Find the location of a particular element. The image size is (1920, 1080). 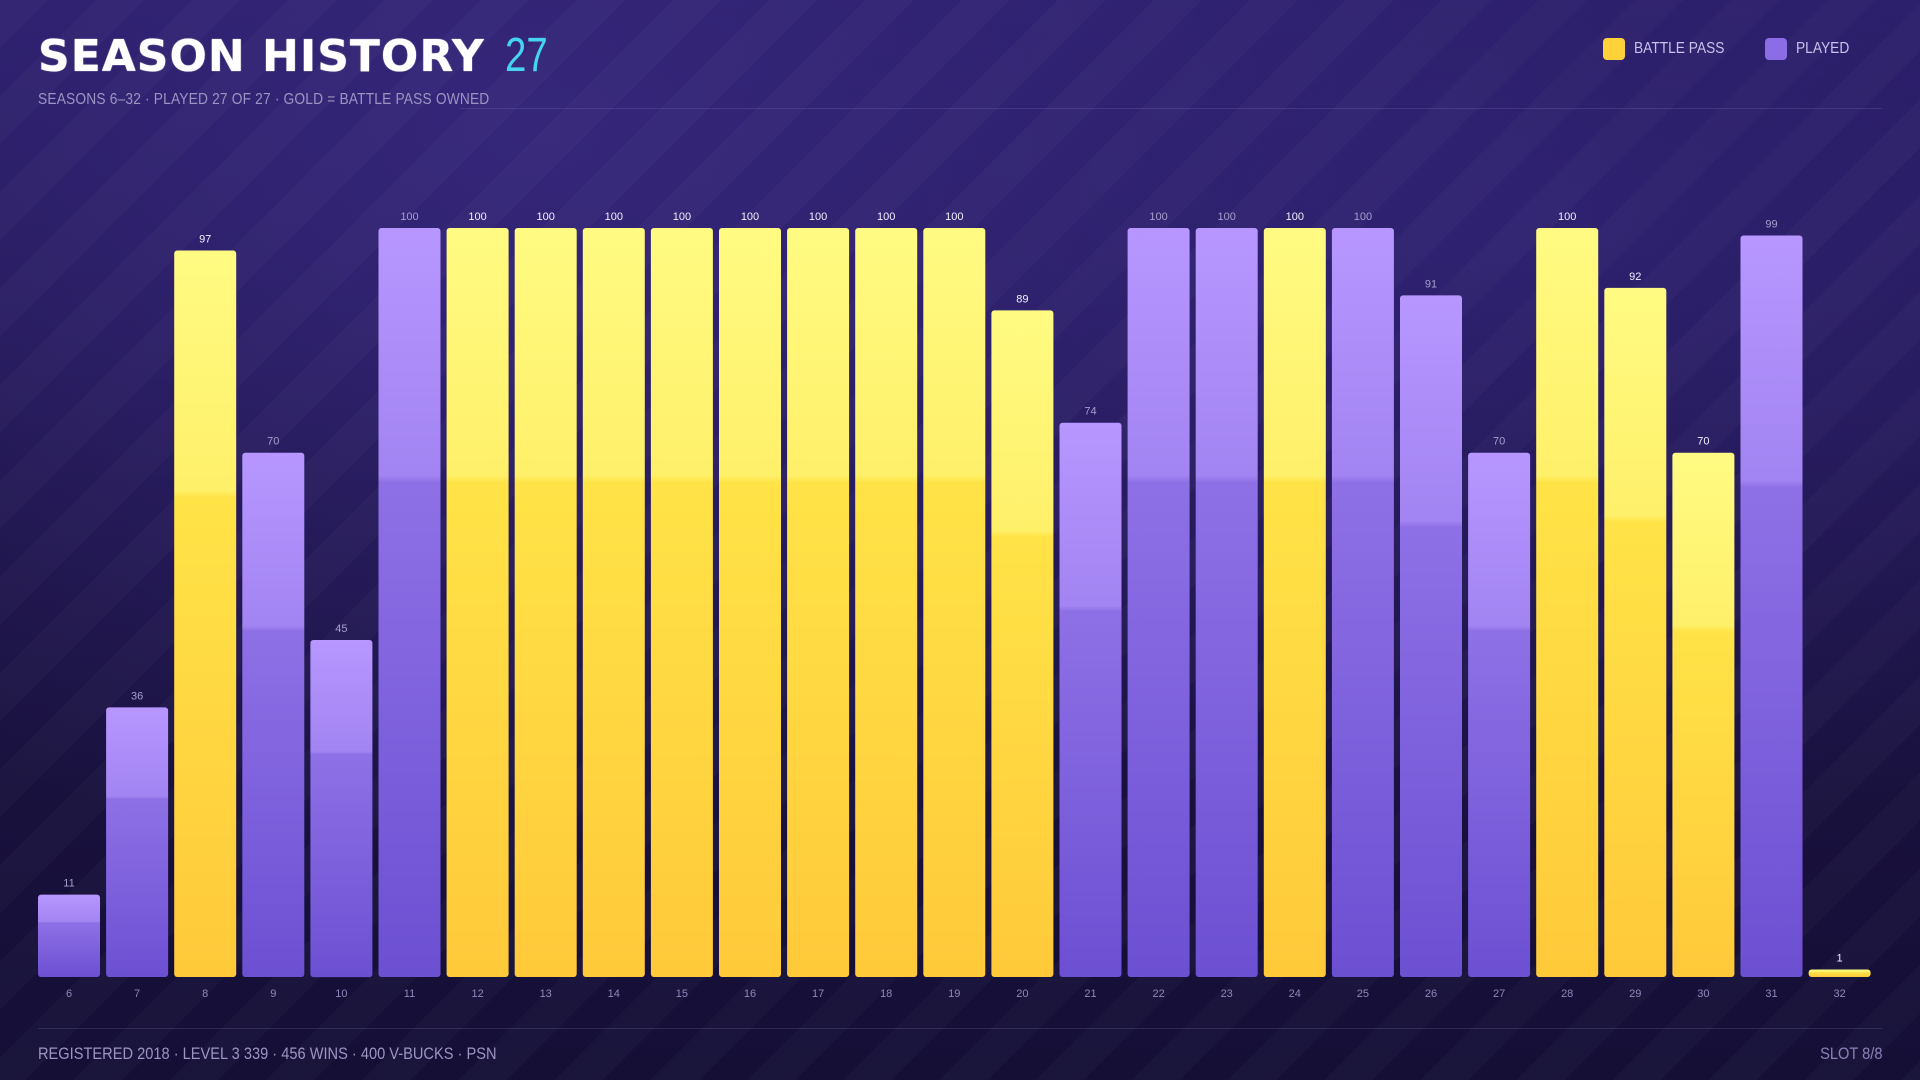

page-title: SEASON HISTORY is located at coordinates (261, 56).